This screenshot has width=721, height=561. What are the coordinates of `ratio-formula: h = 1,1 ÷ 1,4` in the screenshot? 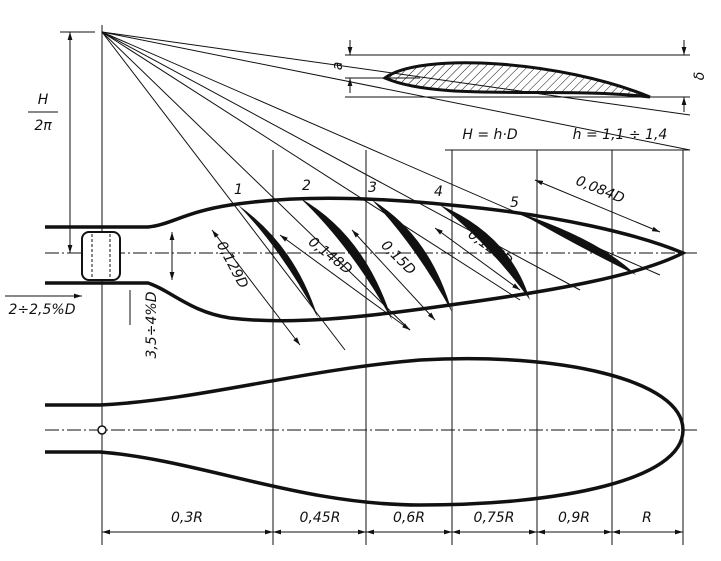 It's located at (620, 135).